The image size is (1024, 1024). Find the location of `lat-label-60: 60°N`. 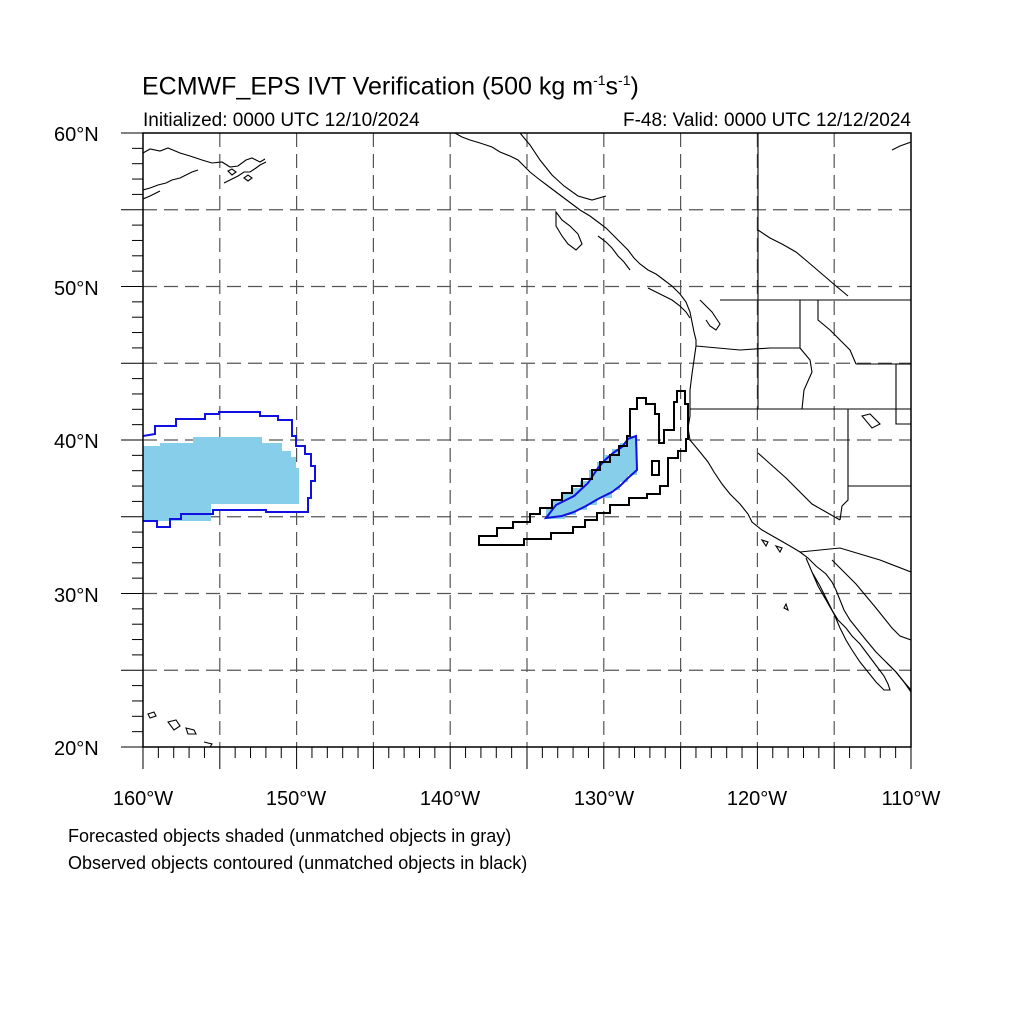

lat-label-60: 60°N is located at coordinates (76, 135).